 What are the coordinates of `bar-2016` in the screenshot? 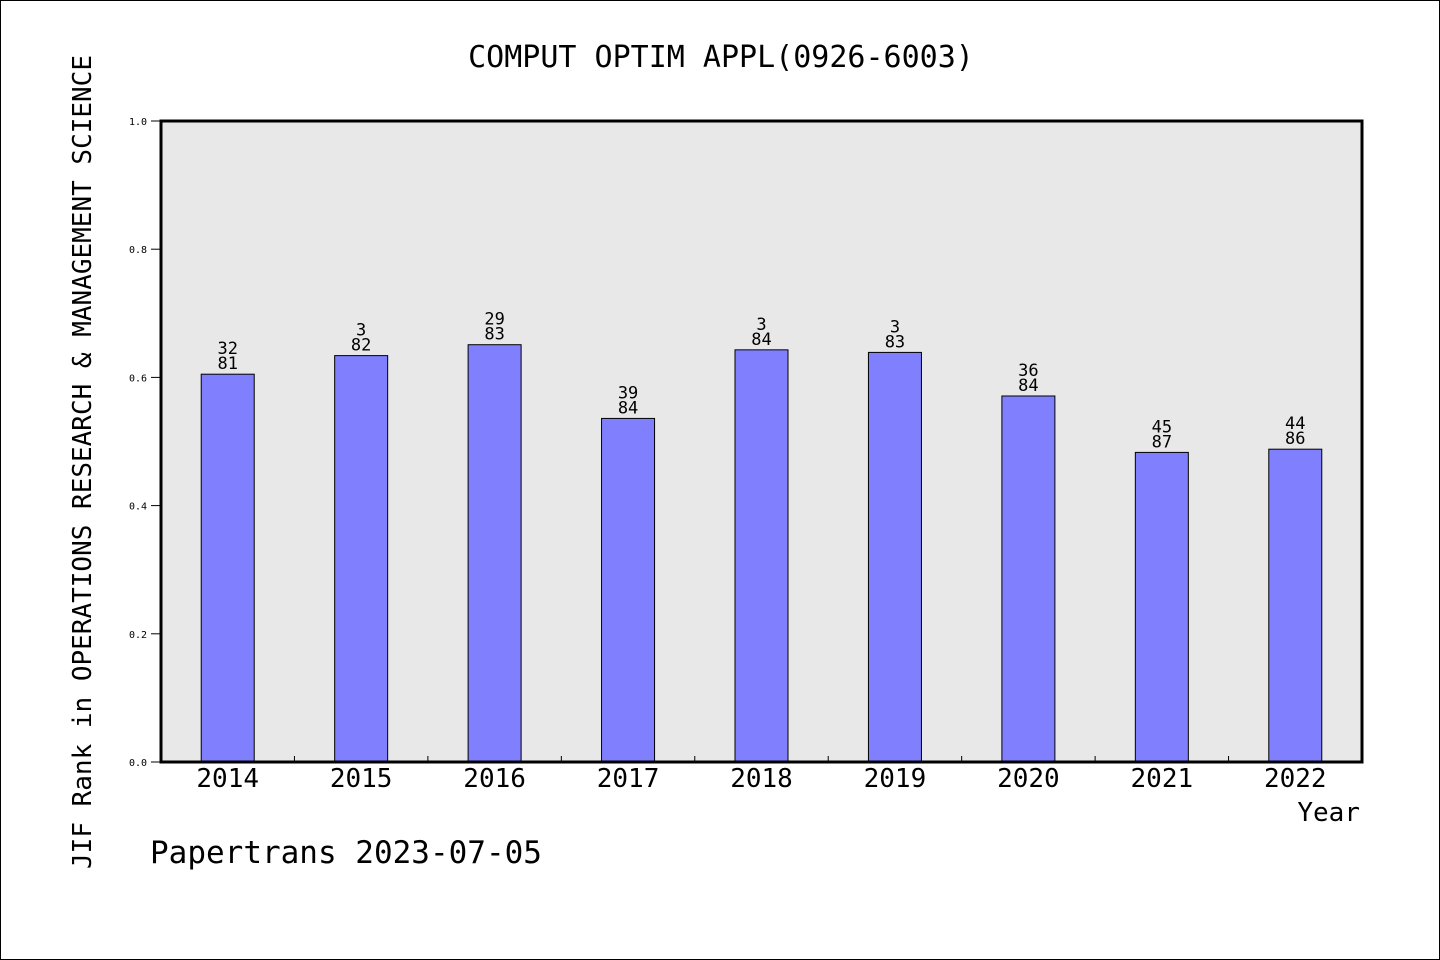 It's located at (494, 553).